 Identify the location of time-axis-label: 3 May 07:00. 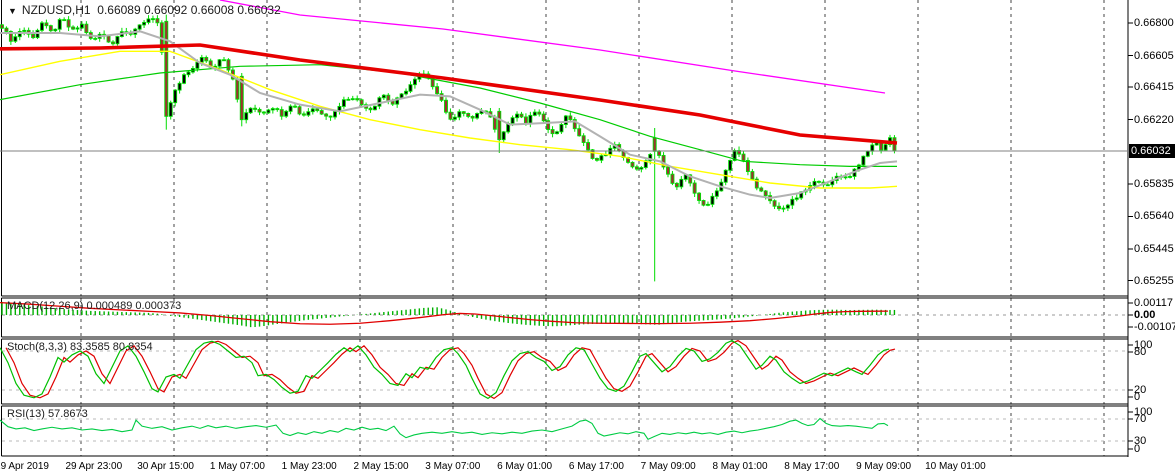
(453, 466).